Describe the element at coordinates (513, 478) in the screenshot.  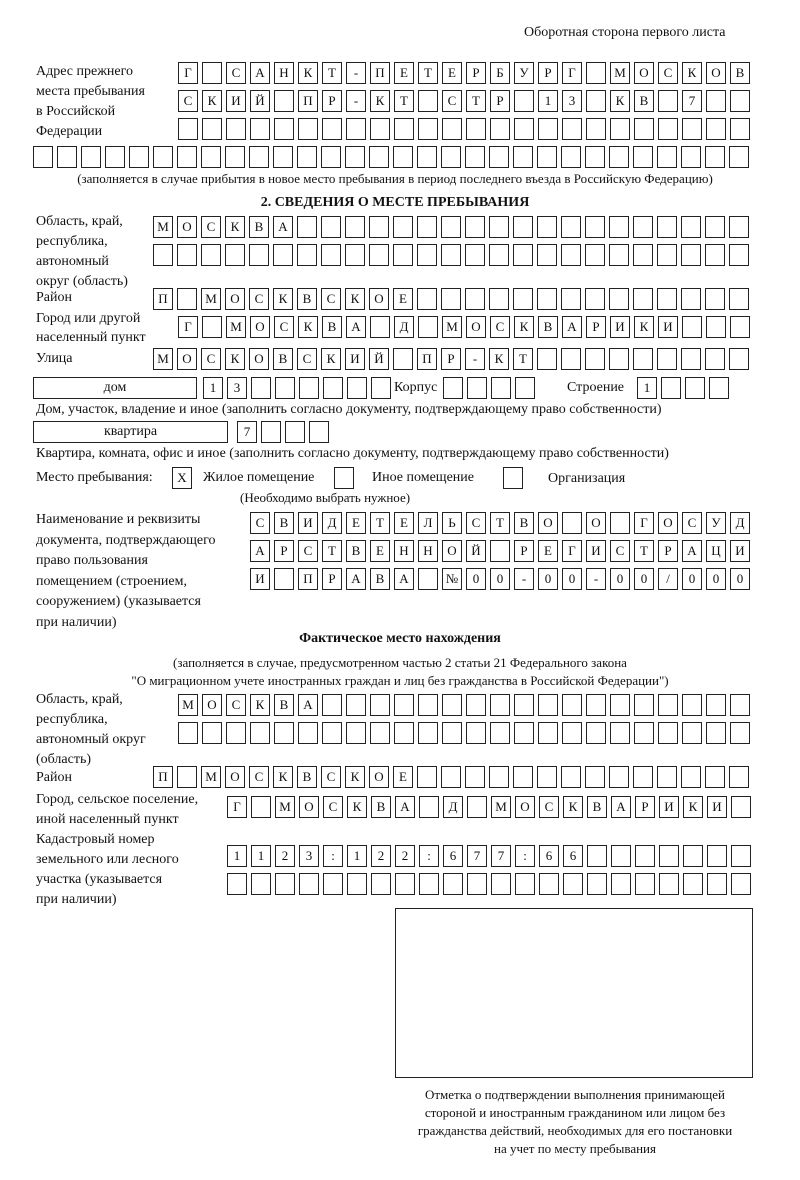
I see `stay-option-organization-checkbox` at that location.